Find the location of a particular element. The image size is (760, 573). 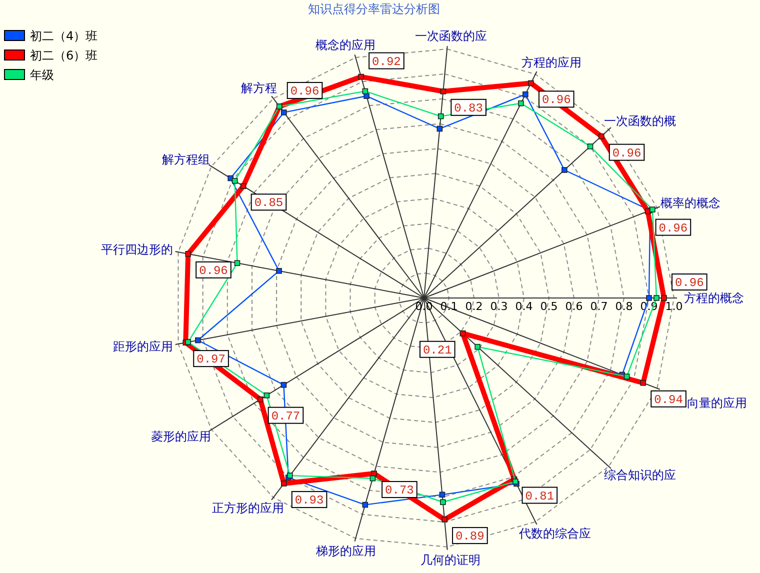

spoke-label: 一次函数的应 is located at coordinates (450, 36).